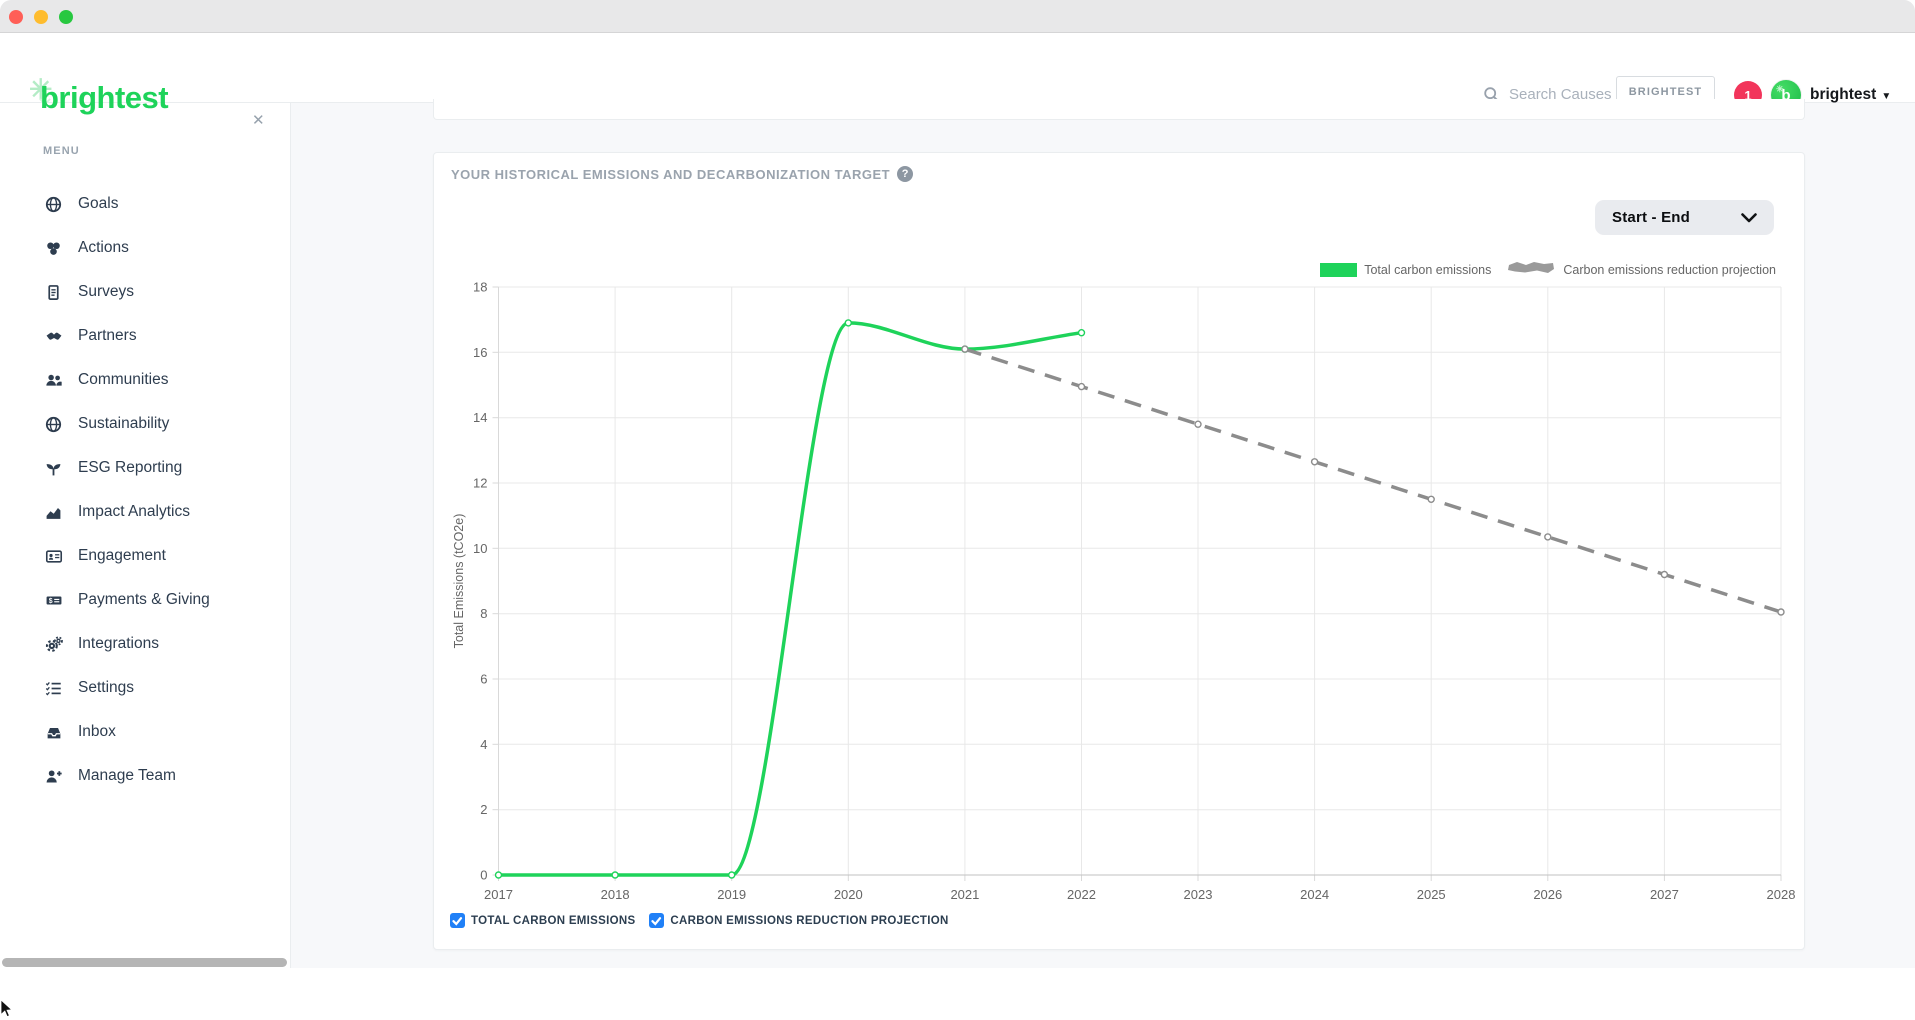  What do you see at coordinates (258, 120) in the screenshot?
I see `sidebar-close-icon: ✕` at bounding box center [258, 120].